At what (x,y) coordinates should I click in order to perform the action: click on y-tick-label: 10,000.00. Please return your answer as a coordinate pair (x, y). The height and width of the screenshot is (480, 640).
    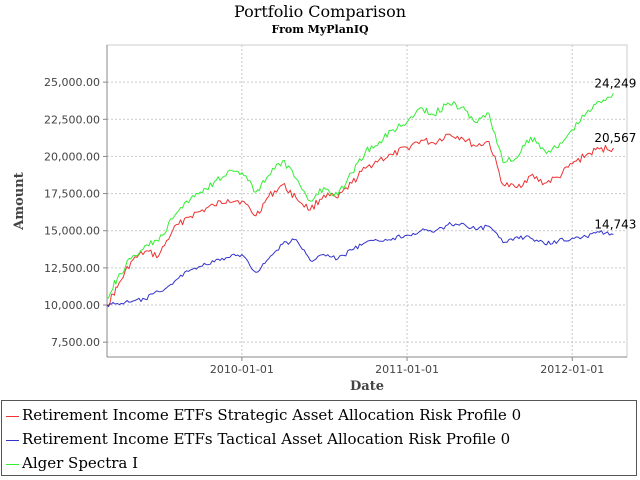
    Looking at the image, I should click on (72, 305).